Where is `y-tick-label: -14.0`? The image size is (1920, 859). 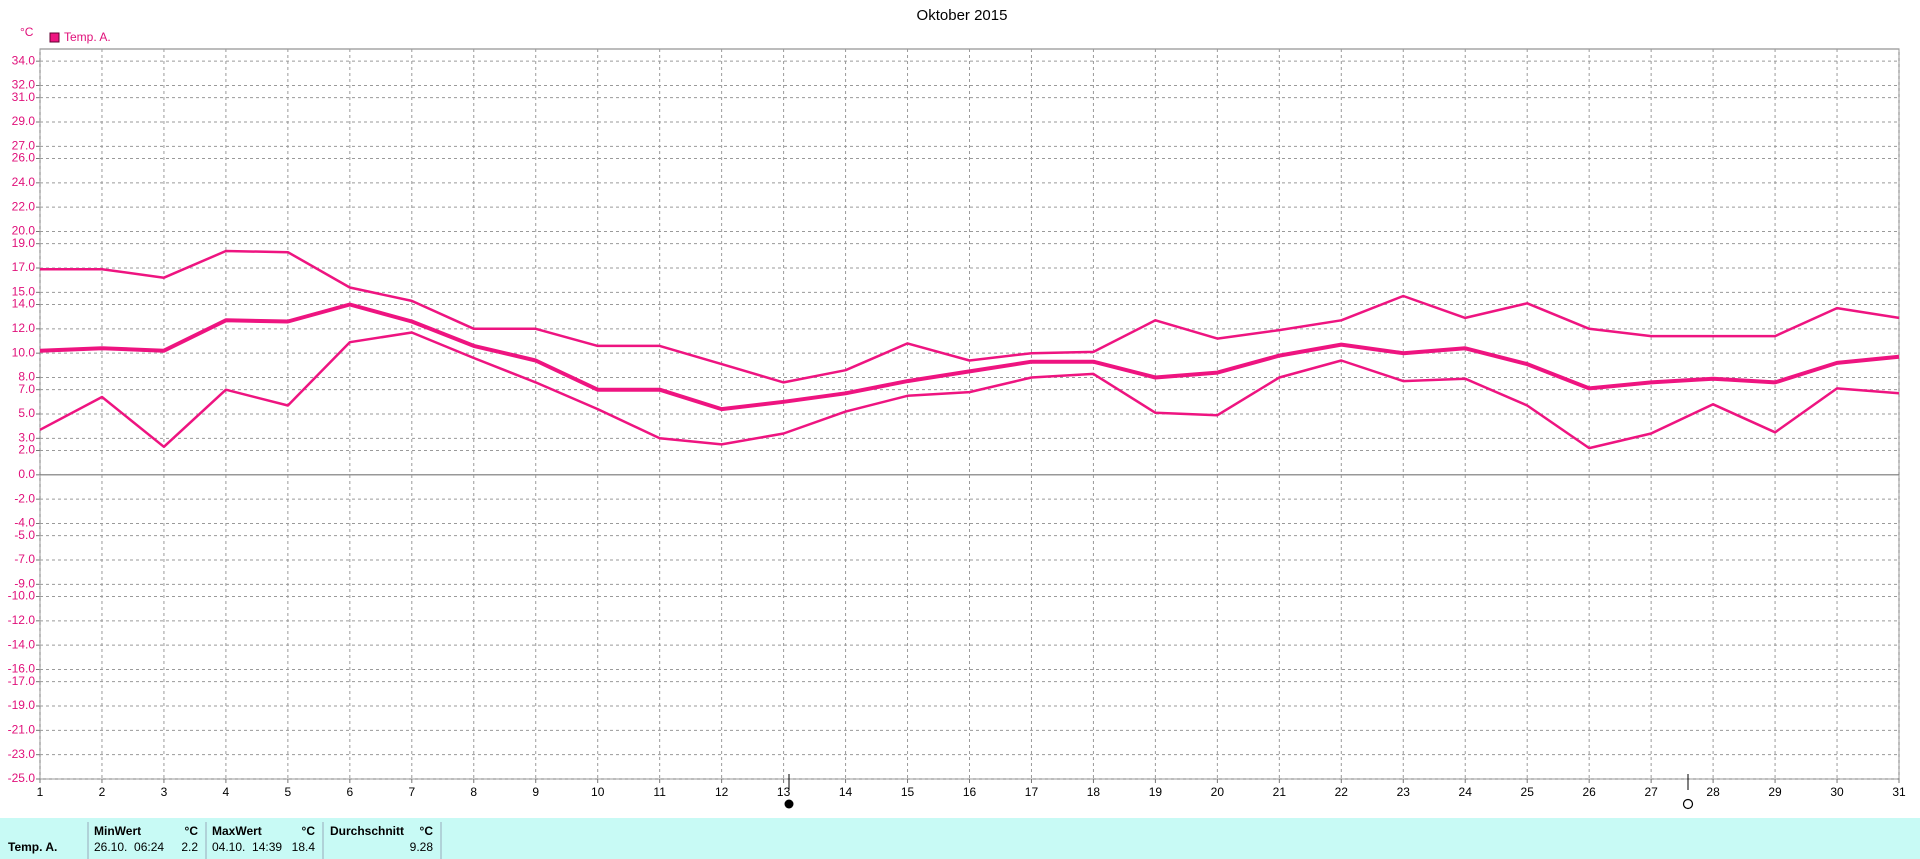
y-tick-label: -14.0 is located at coordinates (22, 644).